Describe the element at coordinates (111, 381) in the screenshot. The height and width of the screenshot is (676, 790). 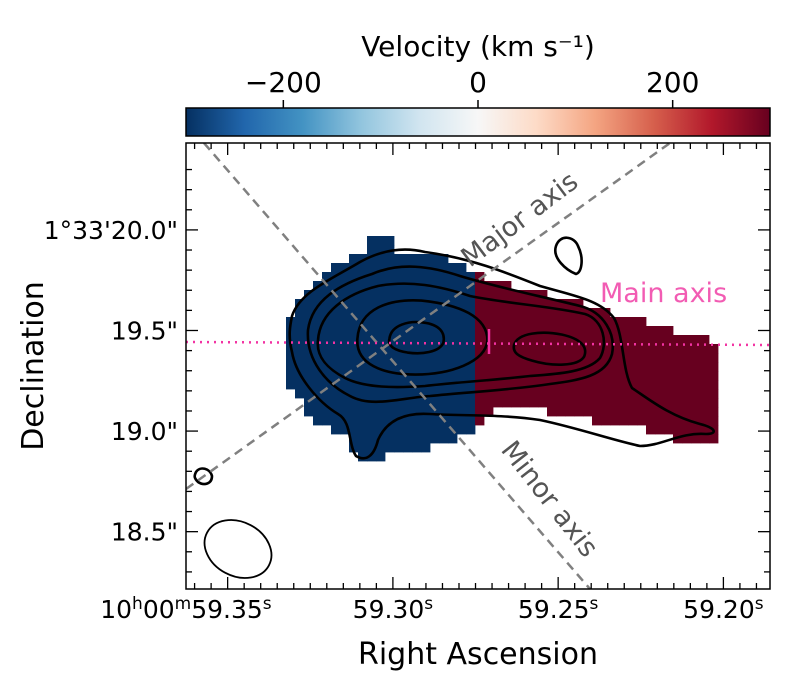
I see `y-tick-labels: 1°33'20.0" 19.5" 19.0" 18.5"` at that location.